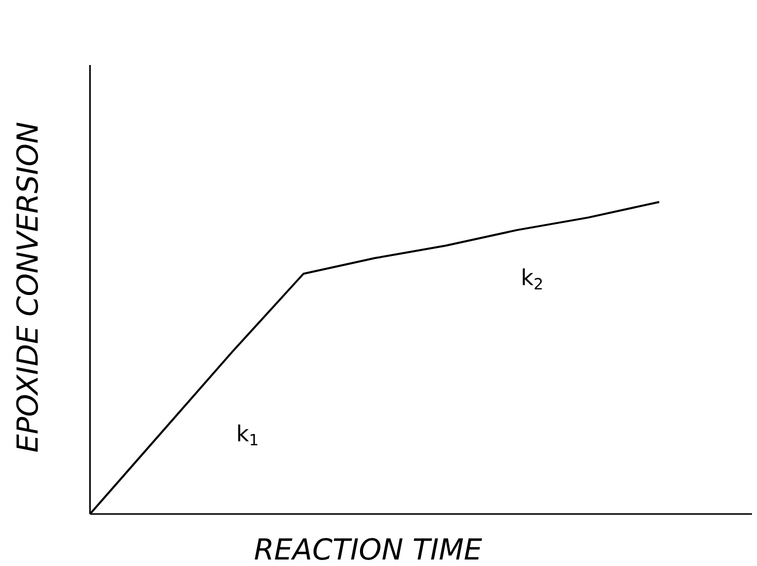 The height and width of the screenshot is (566, 757). Describe the element at coordinates (532, 279) in the screenshot. I see `annotation: k$_{2}$` at that location.